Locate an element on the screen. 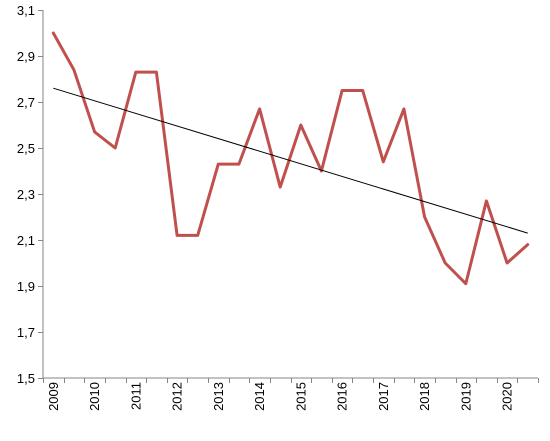 The height and width of the screenshot is (441, 550). x-tick-label: 2011 is located at coordinates (135, 396).